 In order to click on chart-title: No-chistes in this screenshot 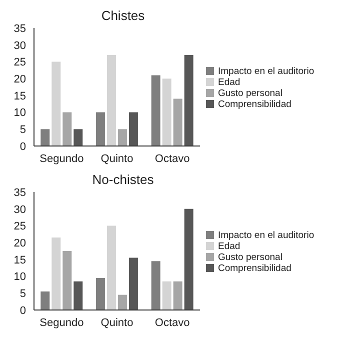, I will do `click(123, 179)`.